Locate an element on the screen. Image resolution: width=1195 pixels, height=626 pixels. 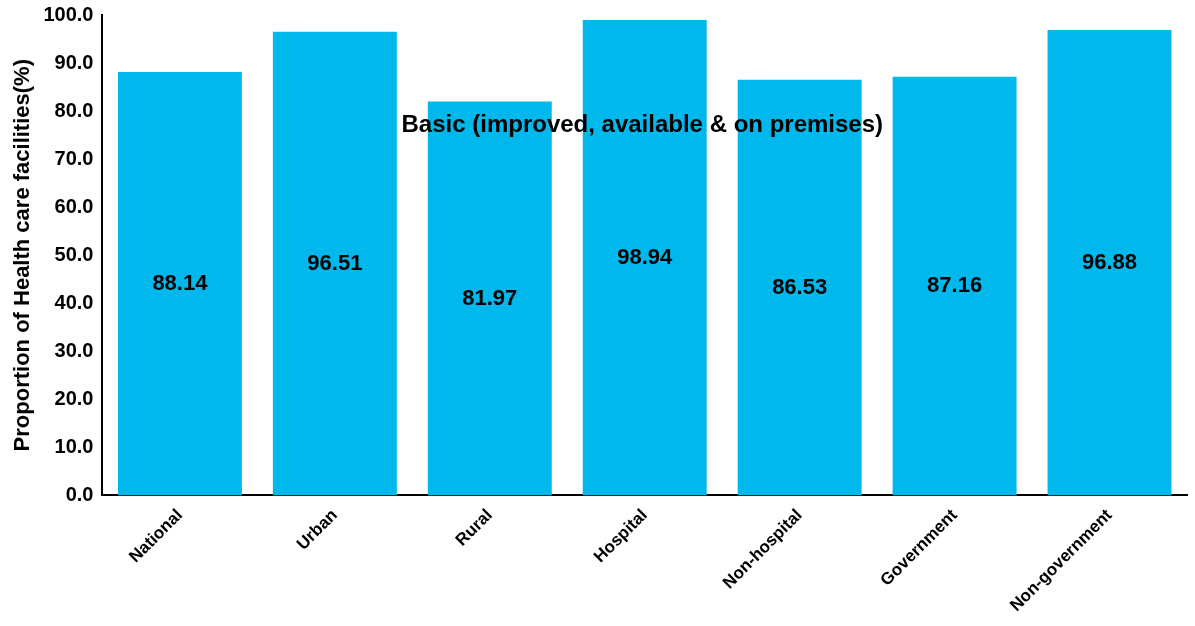
data-label: 96.51 is located at coordinates (335, 262).